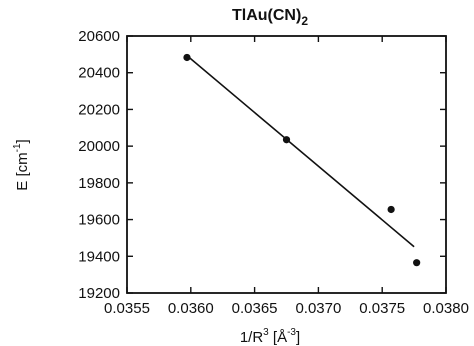 Image resolution: width=474 pixels, height=346 pixels. What do you see at coordinates (99, 293) in the screenshot?
I see `y-tick-label: 19200` at bounding box center [99, 293].